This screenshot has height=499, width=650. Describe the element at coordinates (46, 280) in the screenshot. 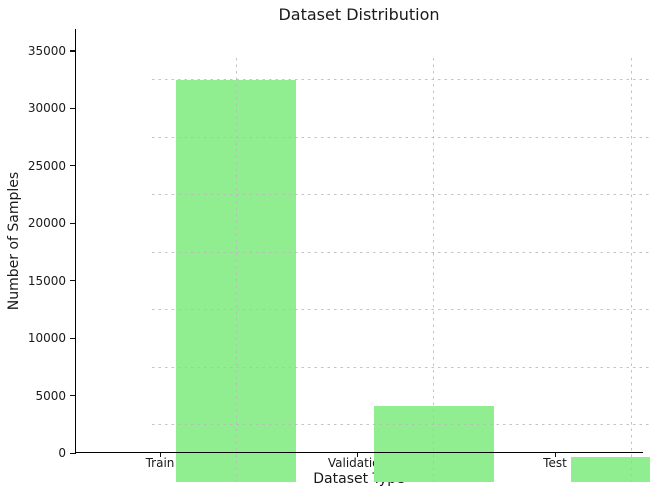

I see `y-tick-label: 15000` at that location.